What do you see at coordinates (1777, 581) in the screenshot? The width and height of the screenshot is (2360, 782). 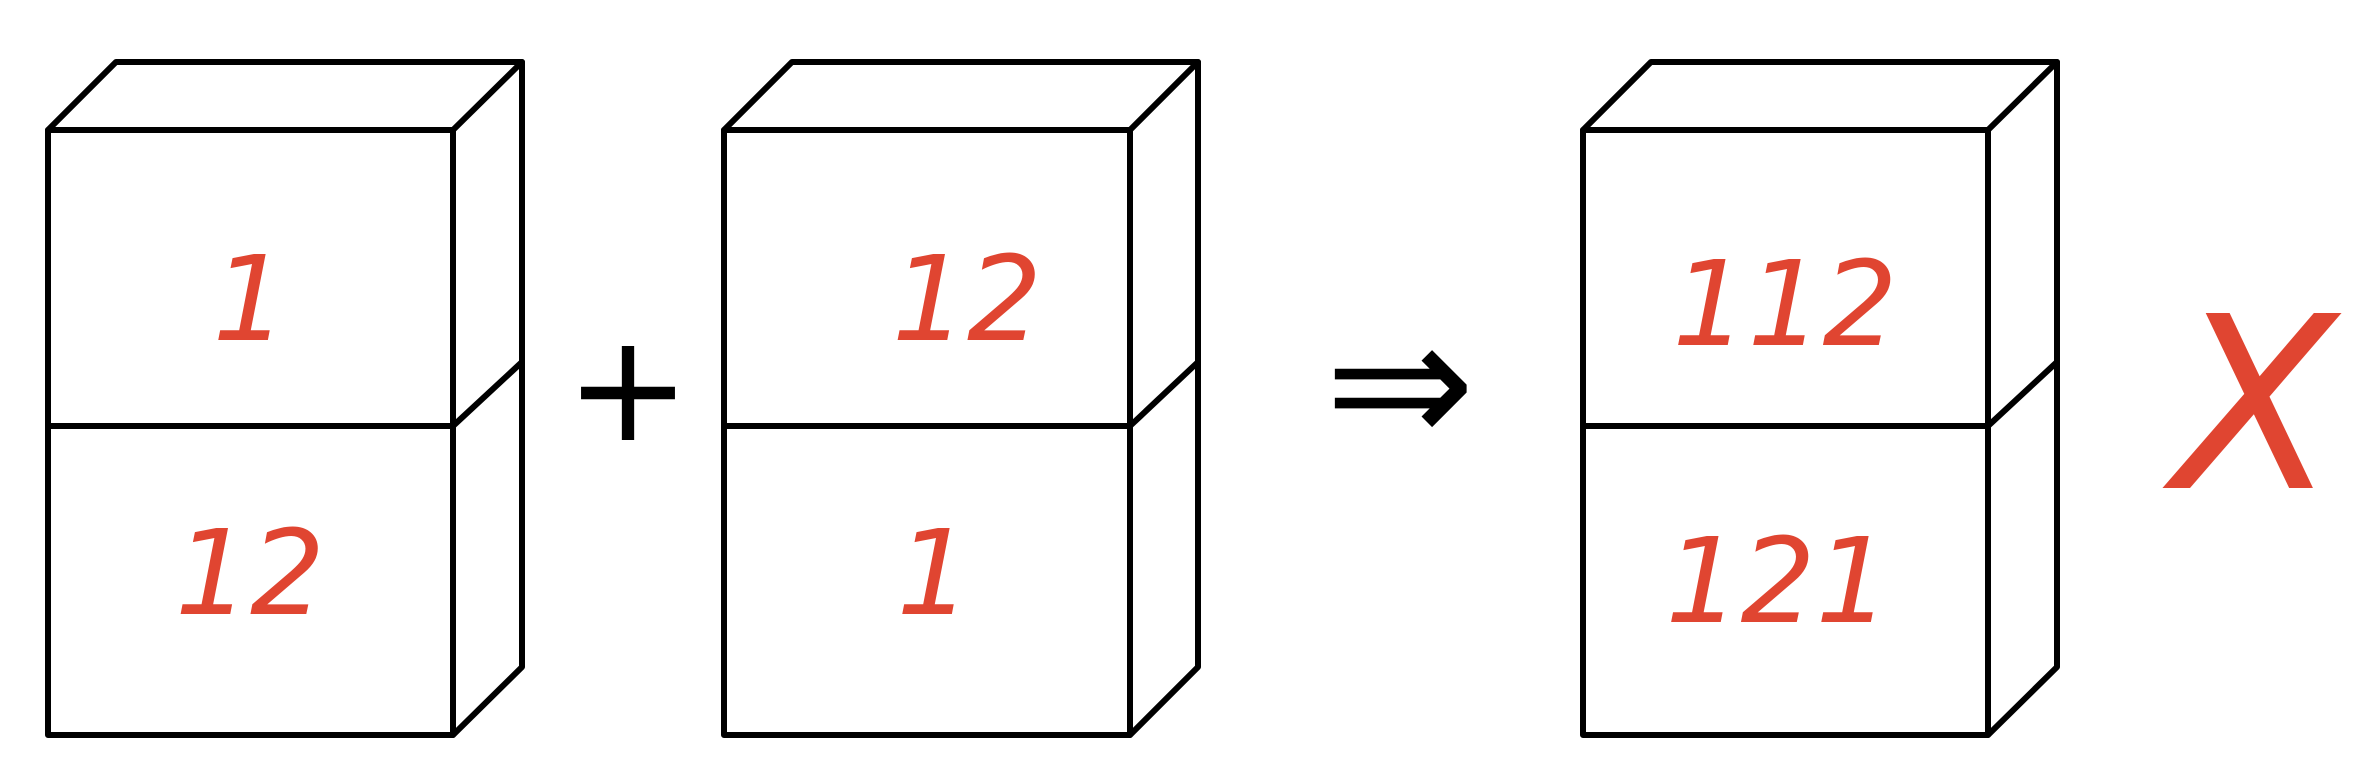 I see `box-3-bottom-number: 121` at bounding box center [1777, 581].